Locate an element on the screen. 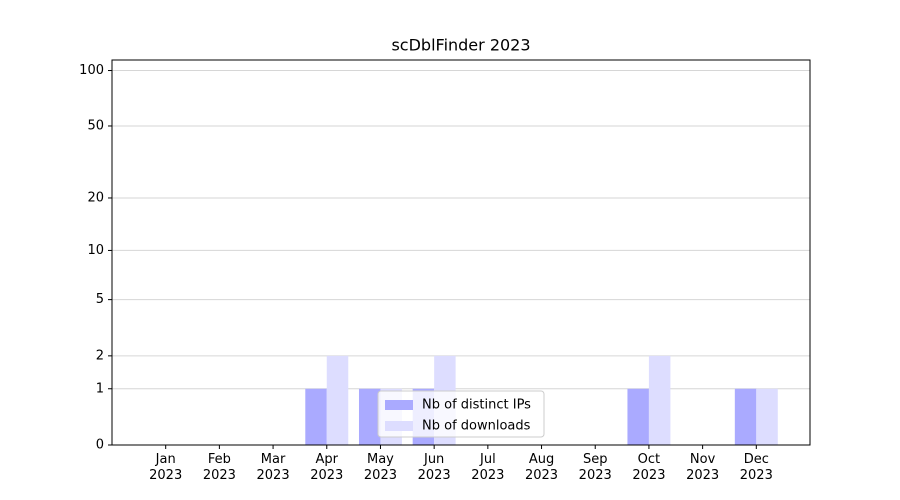 The width and height of the screenshot is (900, 500). x-tick-label: Jun 2023 is located at coordinates (434, 467).